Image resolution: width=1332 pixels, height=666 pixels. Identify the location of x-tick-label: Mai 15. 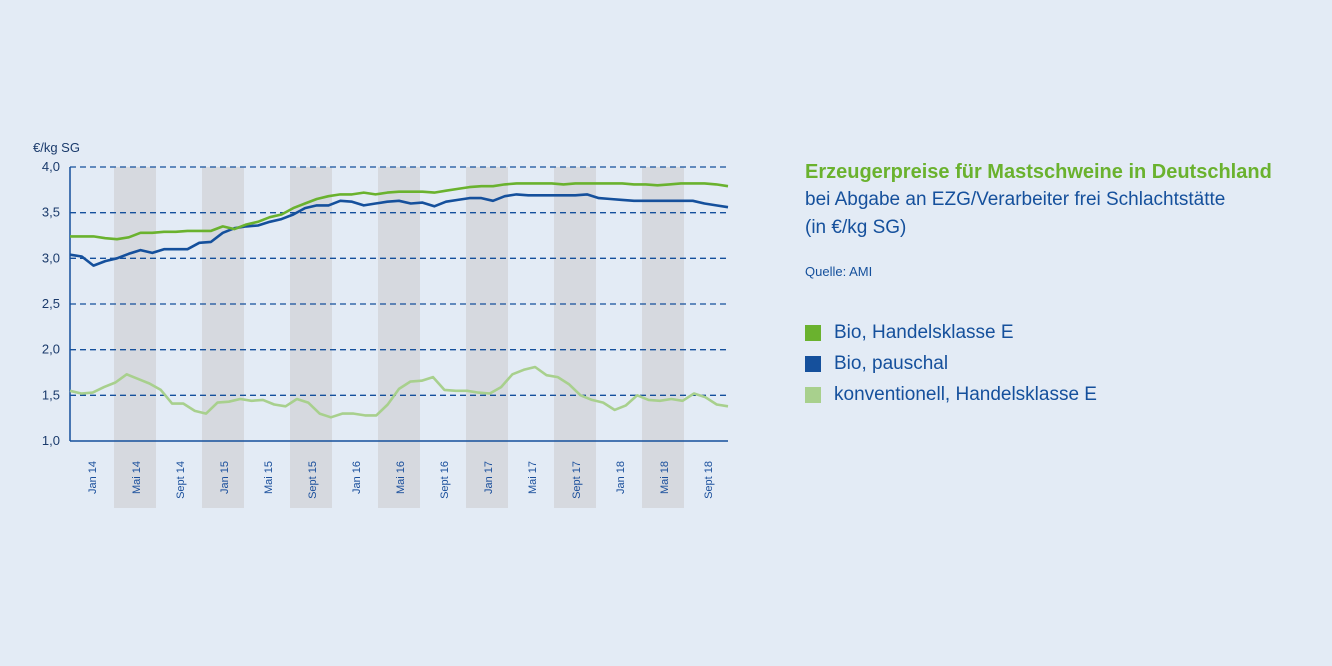
(269, 477).